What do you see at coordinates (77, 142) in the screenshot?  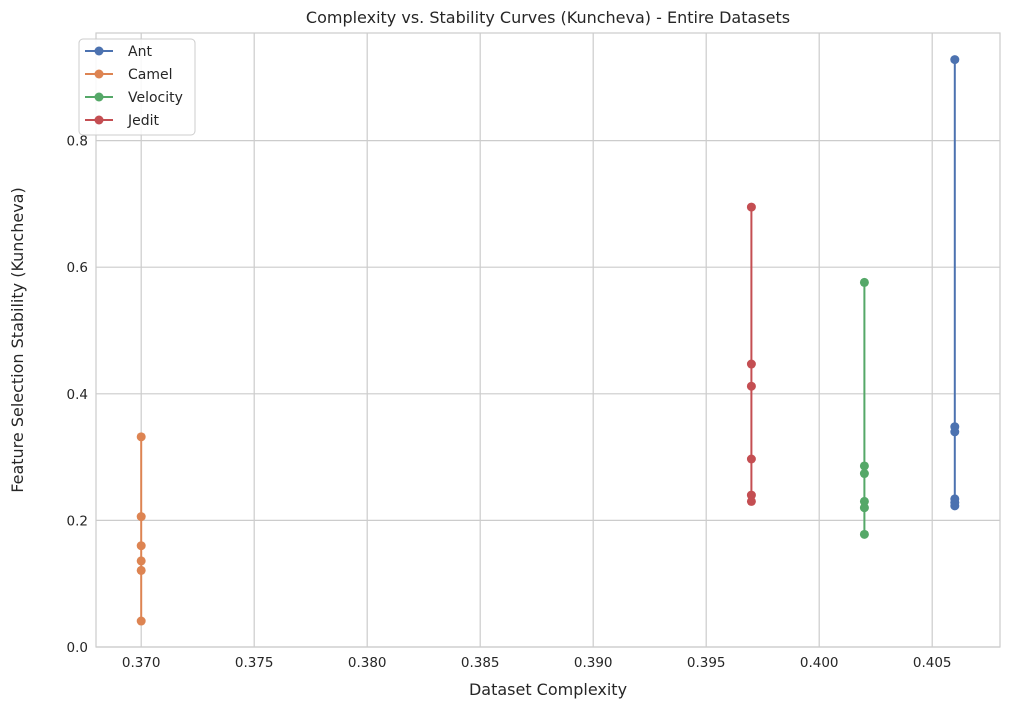 I see `y-tick-label: 0.8` at bounding box center [77, 142].